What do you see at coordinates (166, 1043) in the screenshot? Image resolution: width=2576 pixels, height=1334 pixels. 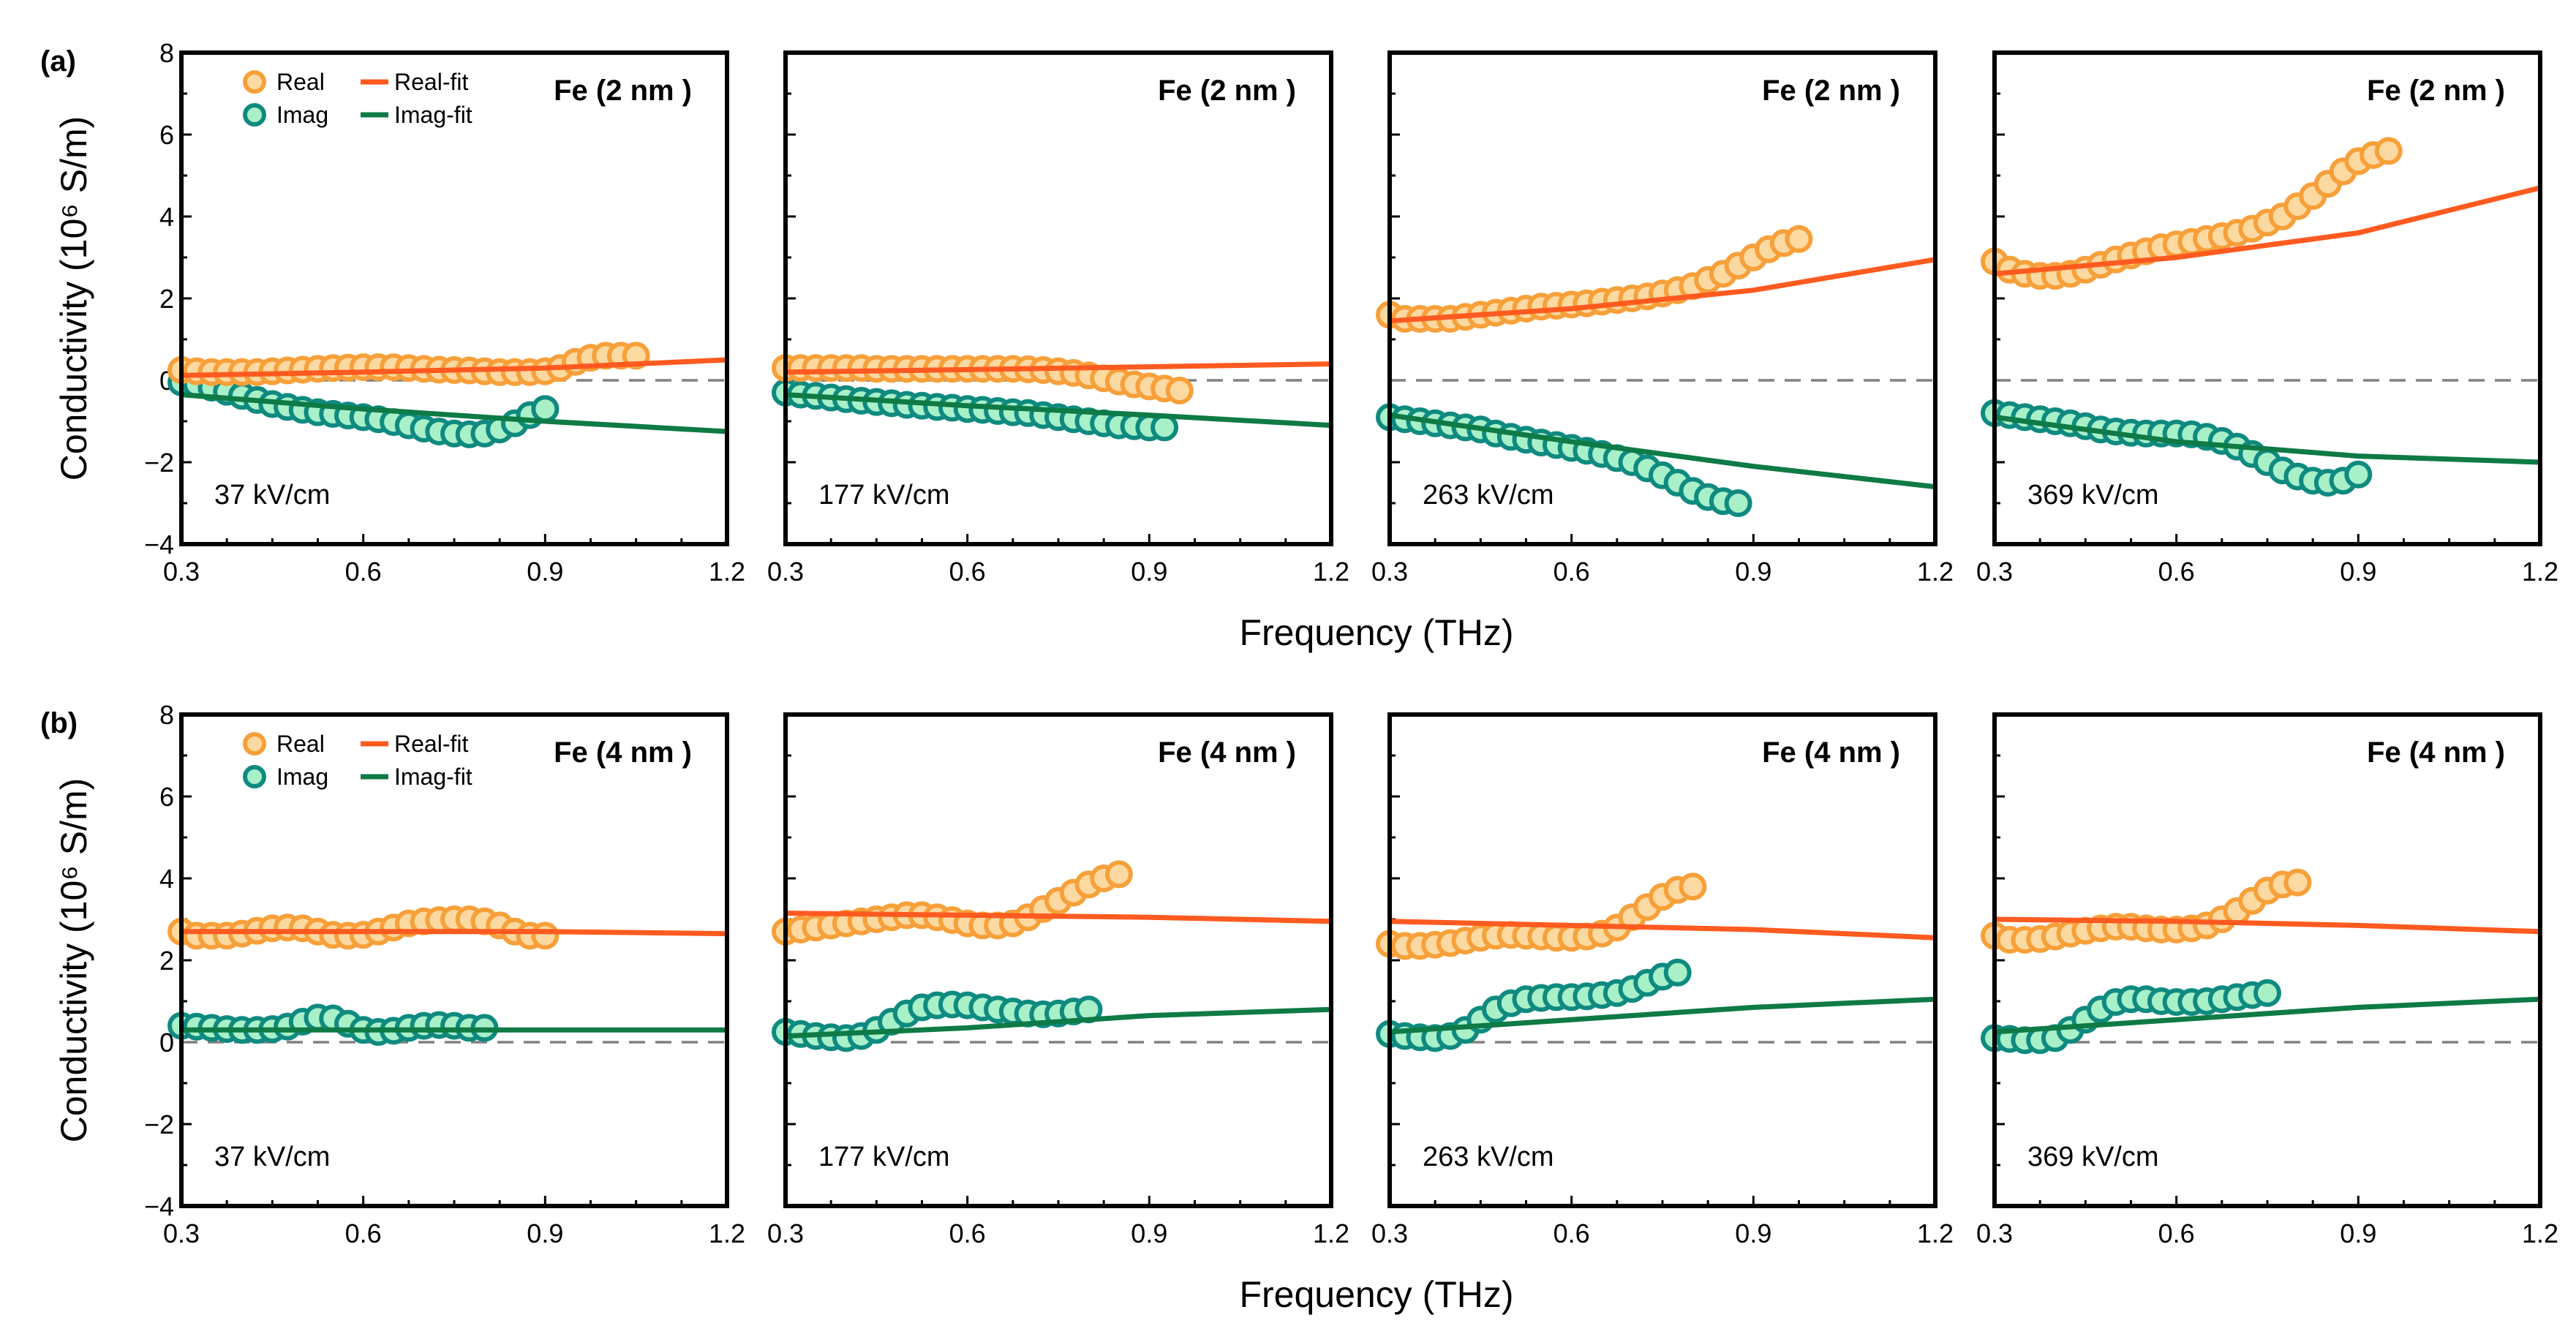 I see `y-tick-label: 0` at bounding box center [166, 1043].